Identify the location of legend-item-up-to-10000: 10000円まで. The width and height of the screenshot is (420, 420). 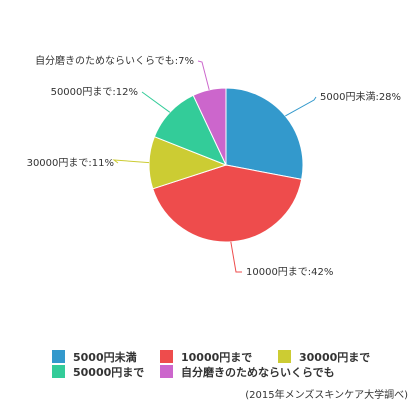
(219, 357).